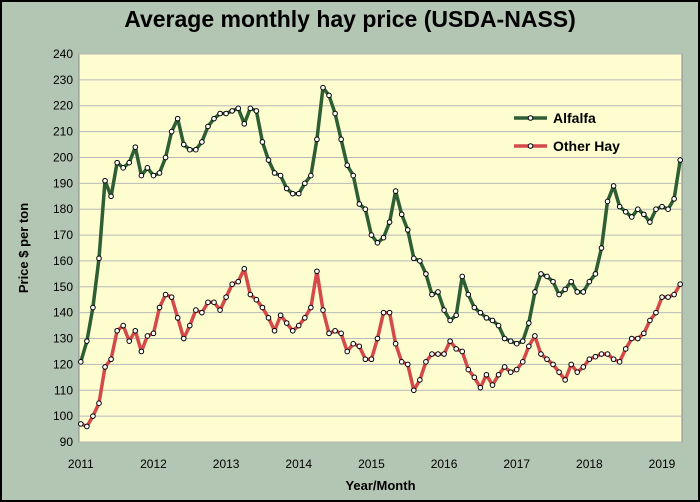 The width and height of the screenshot is (700, 502). I want to click on y-tick-label: 120, so click(63, 364).